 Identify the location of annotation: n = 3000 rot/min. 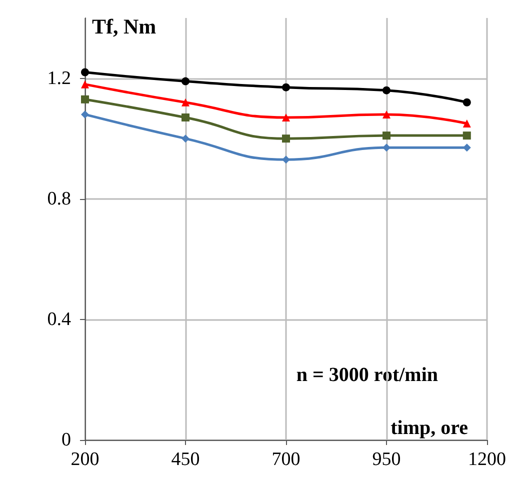
(367, 375).